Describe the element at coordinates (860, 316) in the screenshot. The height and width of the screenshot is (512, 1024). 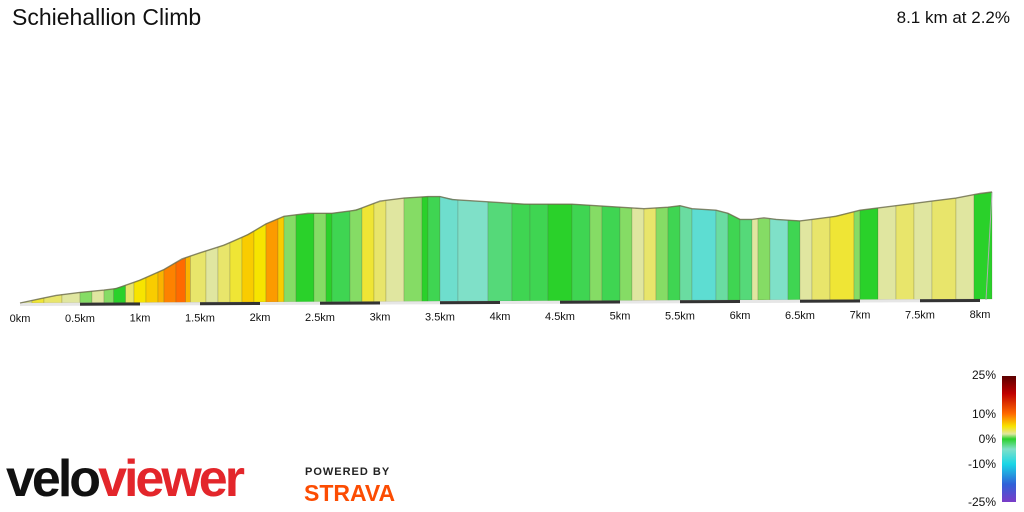
I see `x-tick-label: 7km` at that location.